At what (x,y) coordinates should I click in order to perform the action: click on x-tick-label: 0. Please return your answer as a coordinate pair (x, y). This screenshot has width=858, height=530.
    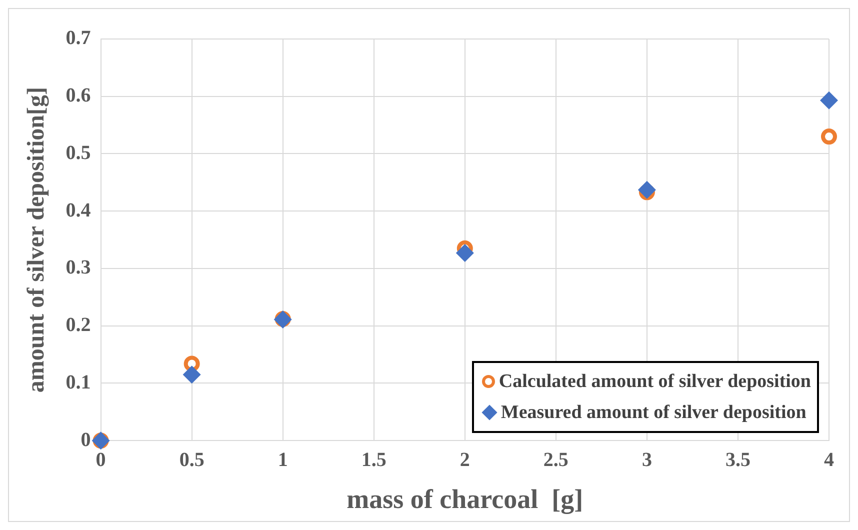
    Looking at the image, I should click on (101, 459).